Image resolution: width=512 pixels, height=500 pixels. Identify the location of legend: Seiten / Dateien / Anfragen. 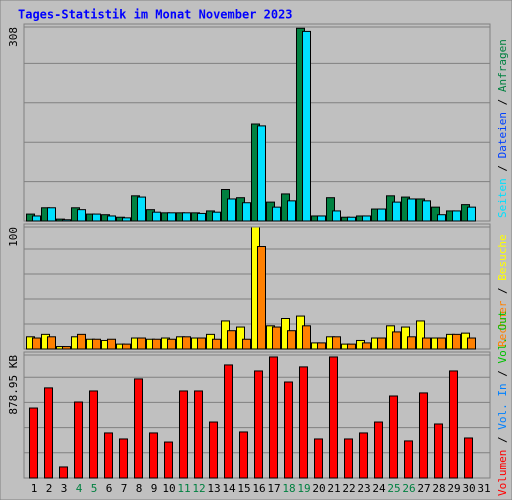
(502, 128).